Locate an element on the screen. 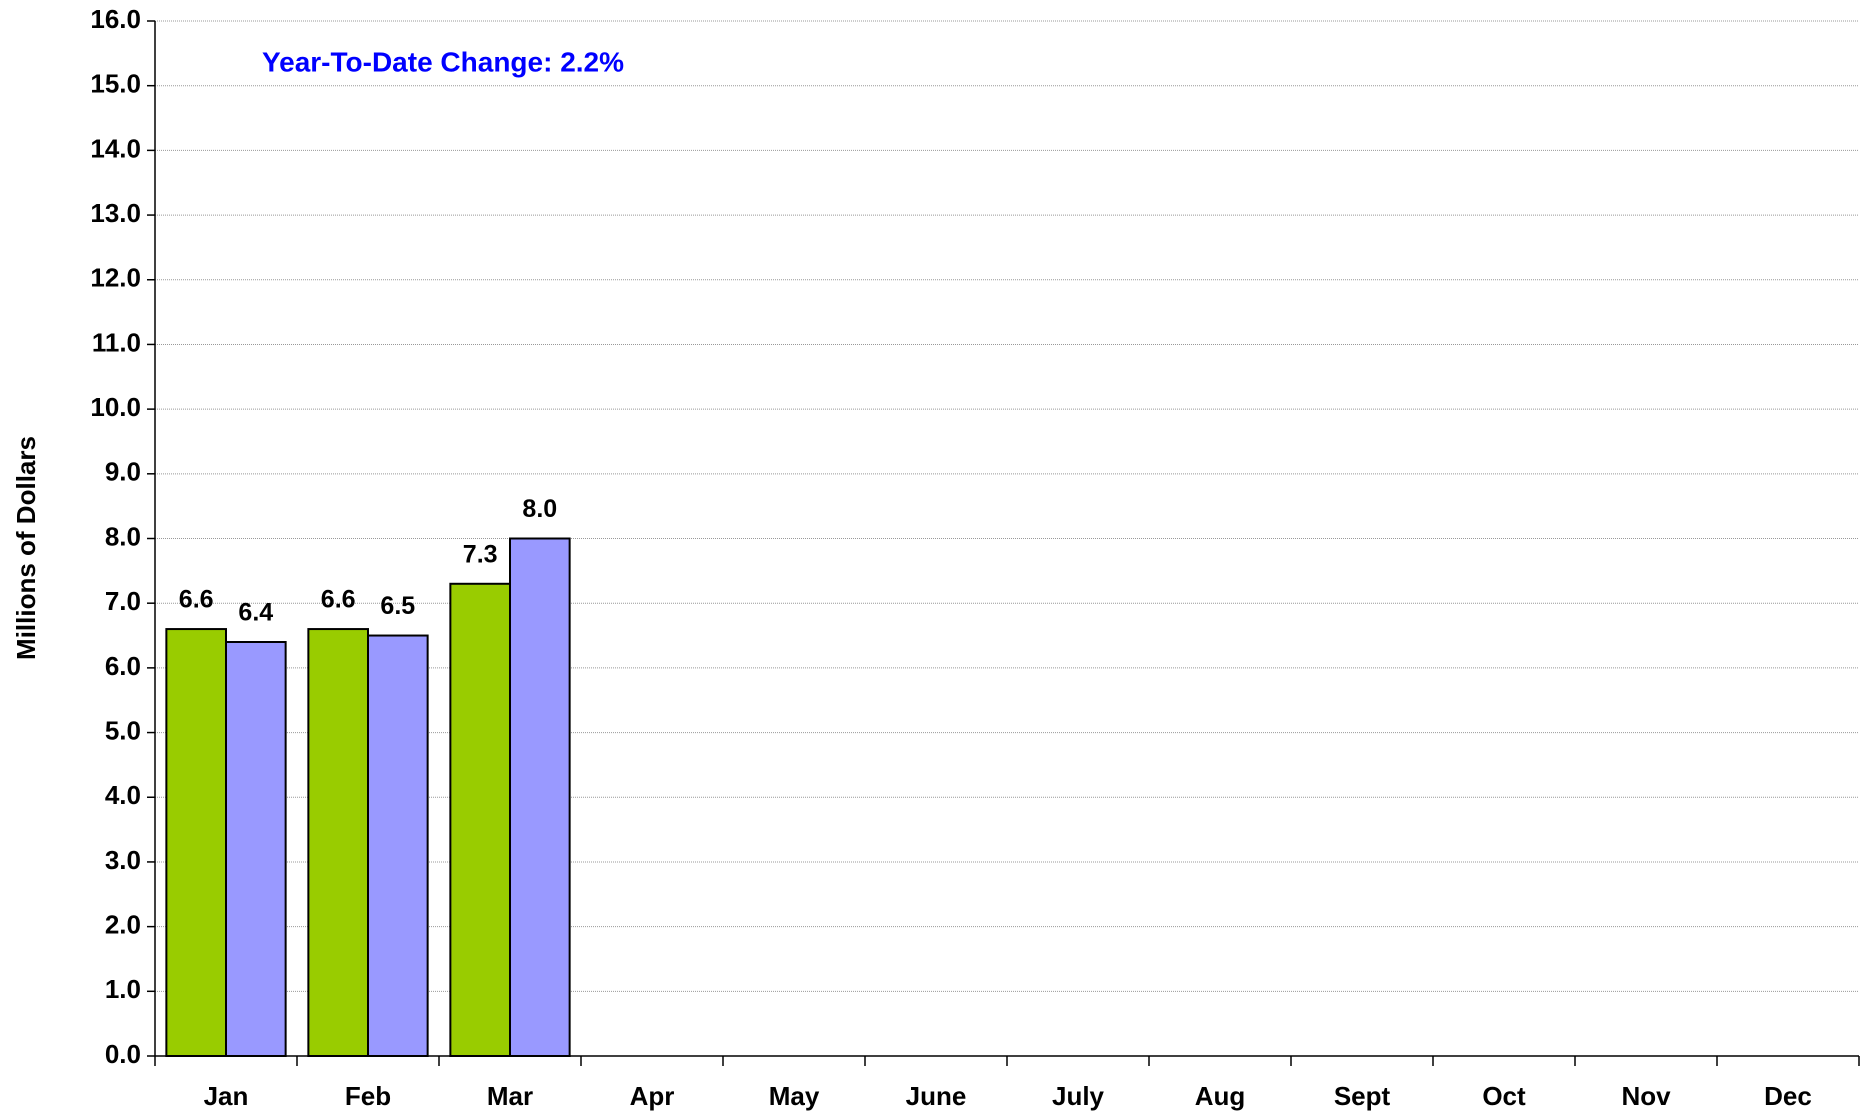  x-tick-label: July is located at coordinates (1078, 1096).